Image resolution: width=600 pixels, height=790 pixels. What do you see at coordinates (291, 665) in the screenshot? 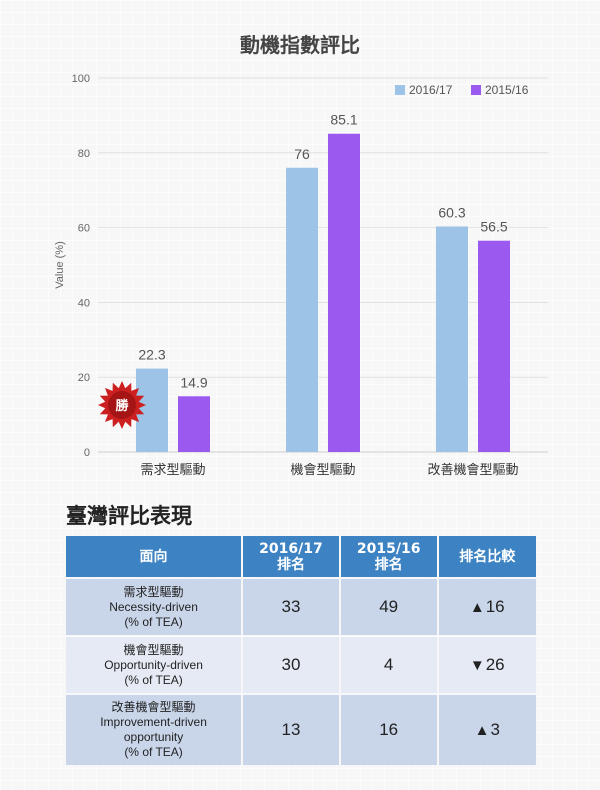
I see `rank-2016-cell: 30` at bounding box center [291, 665].